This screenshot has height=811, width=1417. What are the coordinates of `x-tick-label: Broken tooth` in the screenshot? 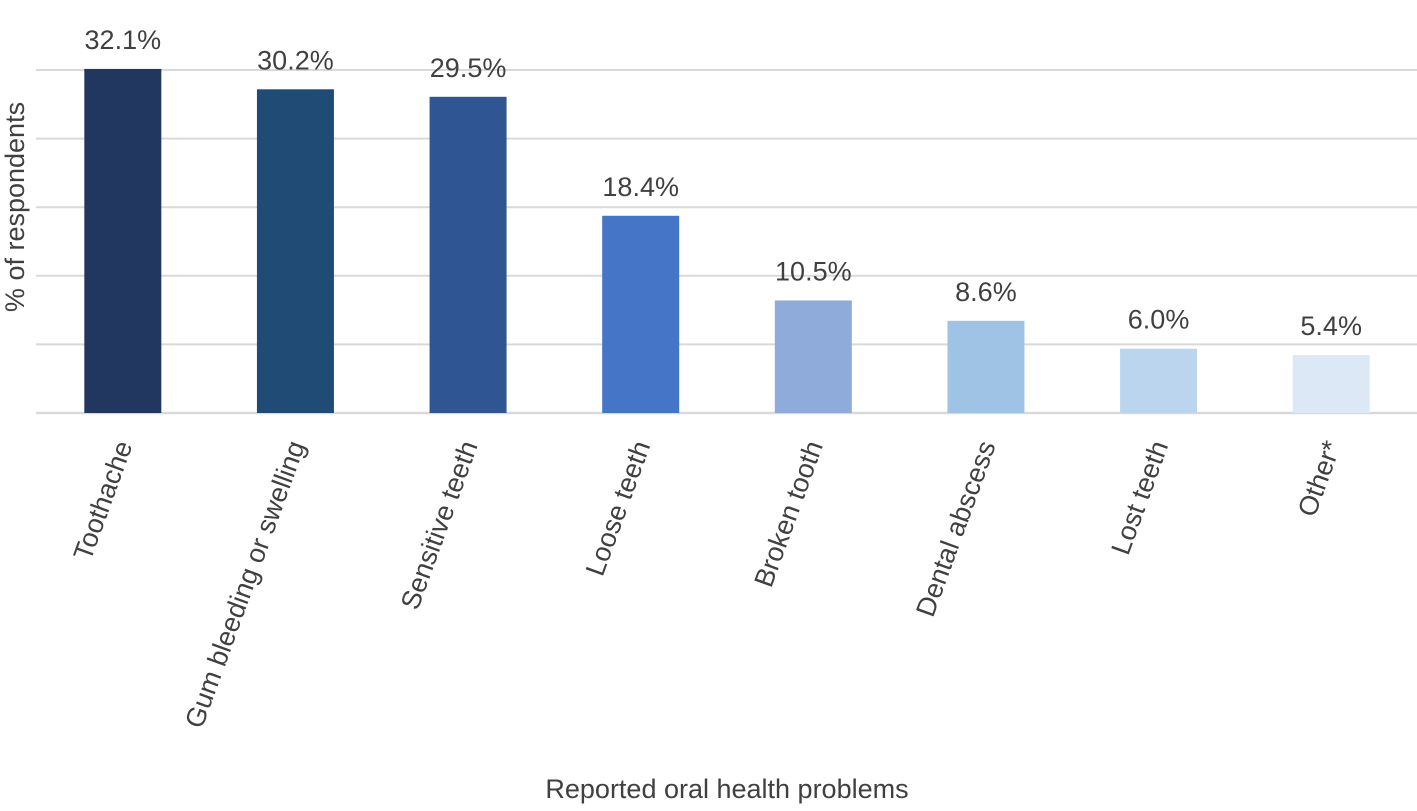 It's located at (788, 514).